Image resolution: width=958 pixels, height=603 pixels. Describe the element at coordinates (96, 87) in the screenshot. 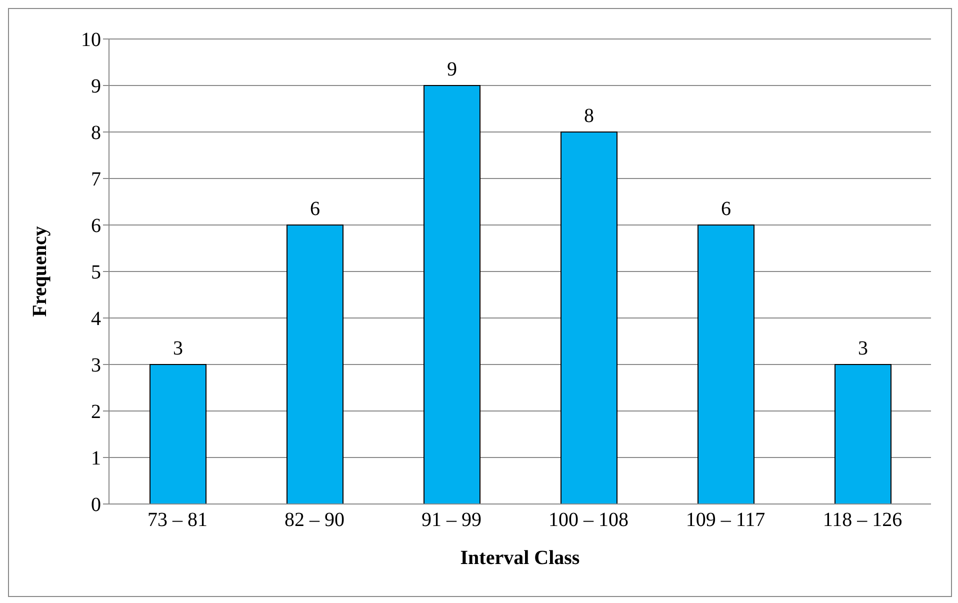

I see `y-tick-label: 9` at that location.